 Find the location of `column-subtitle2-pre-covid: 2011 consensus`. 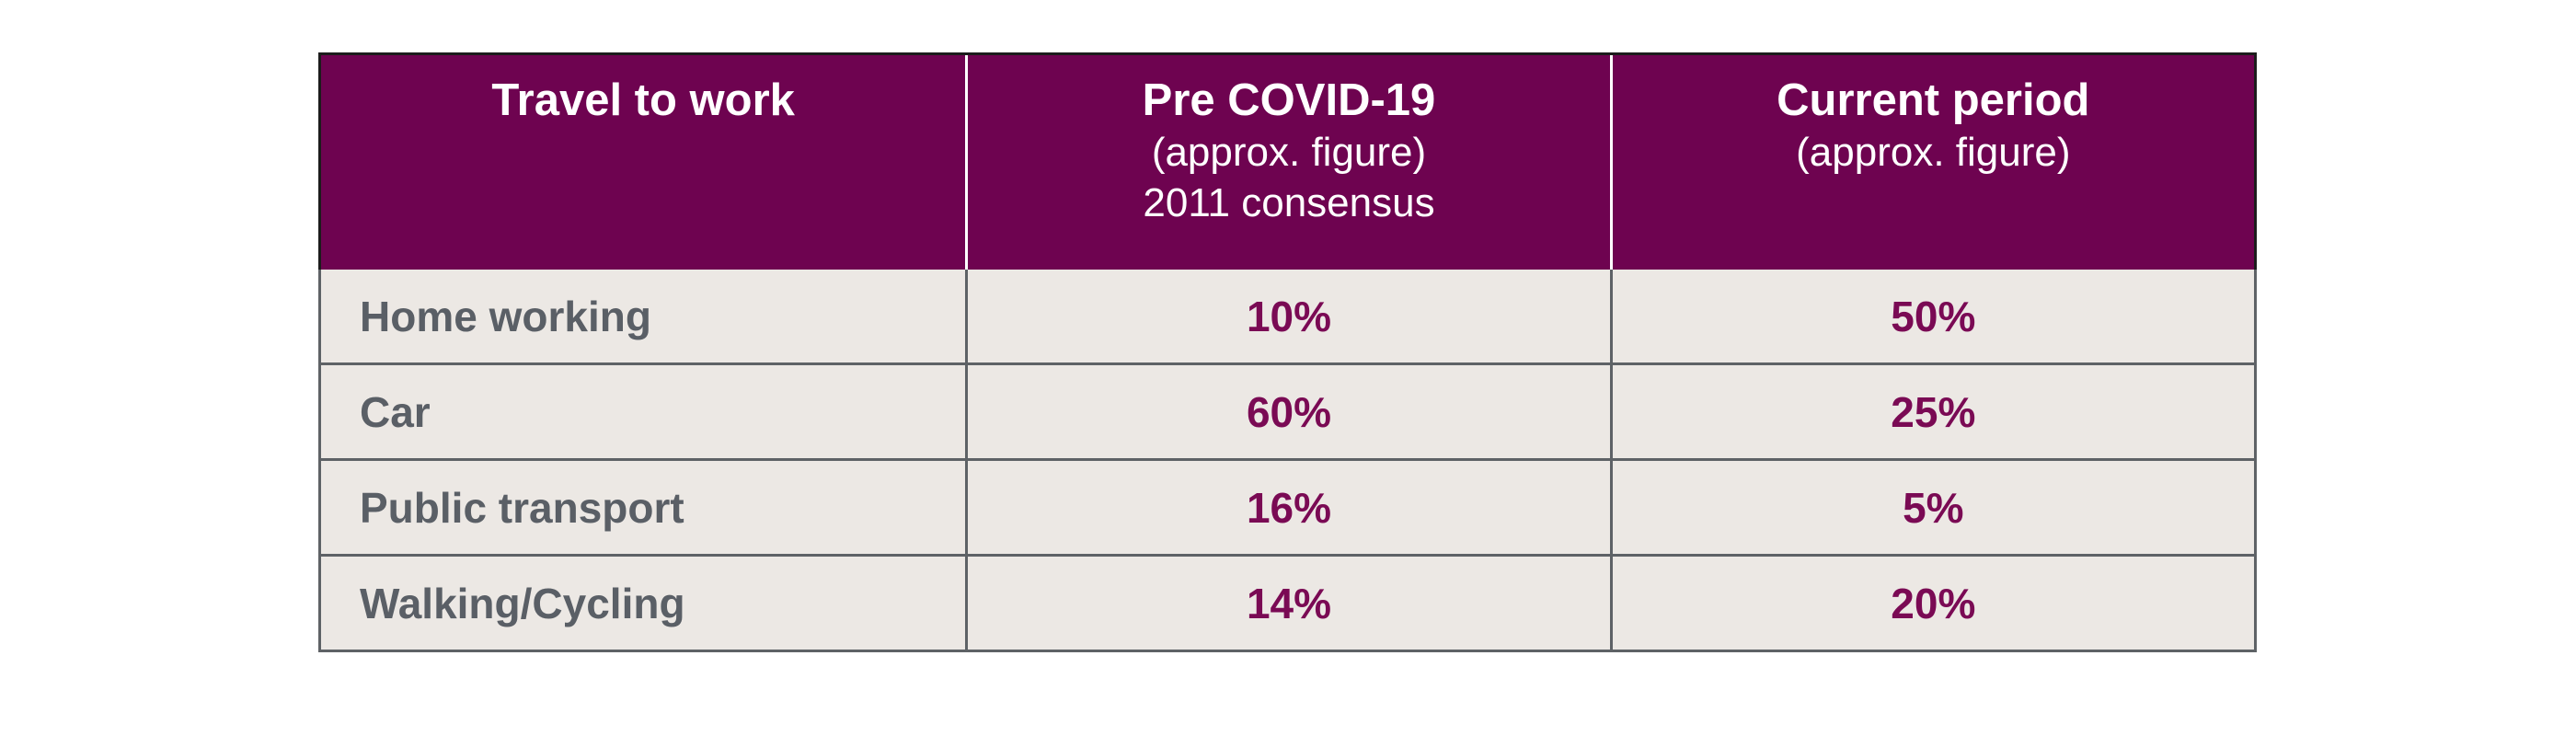

column-subtitle2-pre-covid: 2011 consensus is located at coordinates (1289, 202).